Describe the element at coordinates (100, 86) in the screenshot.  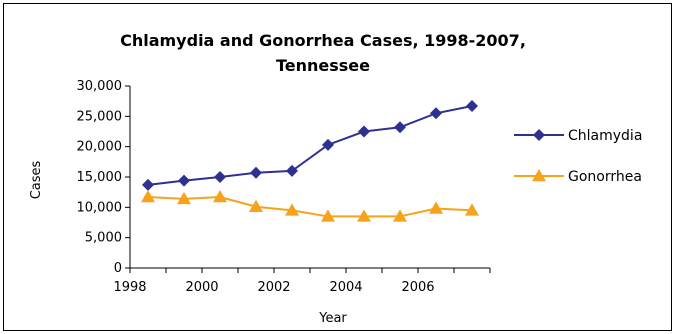
I see `y-tick-label: 30,000` at that location.